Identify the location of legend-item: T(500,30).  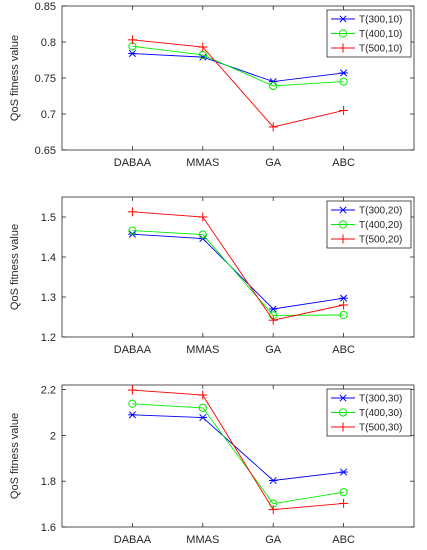
(366, 428).